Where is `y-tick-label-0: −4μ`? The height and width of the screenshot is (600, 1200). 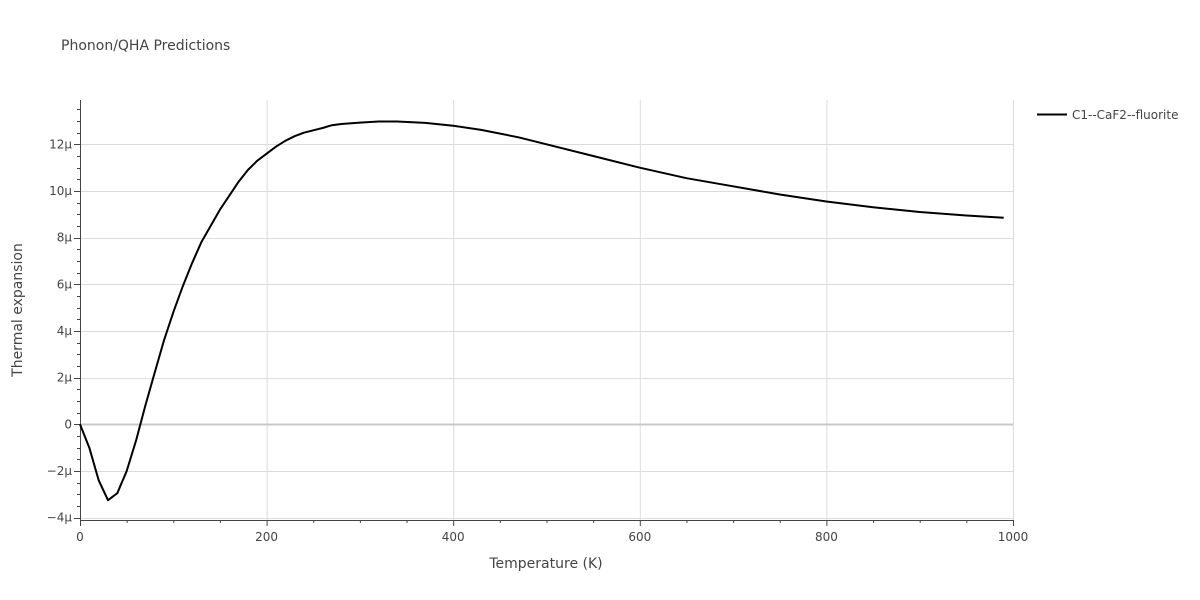
y-tick-label-0: −4μ is located at coordinates (60, 518).